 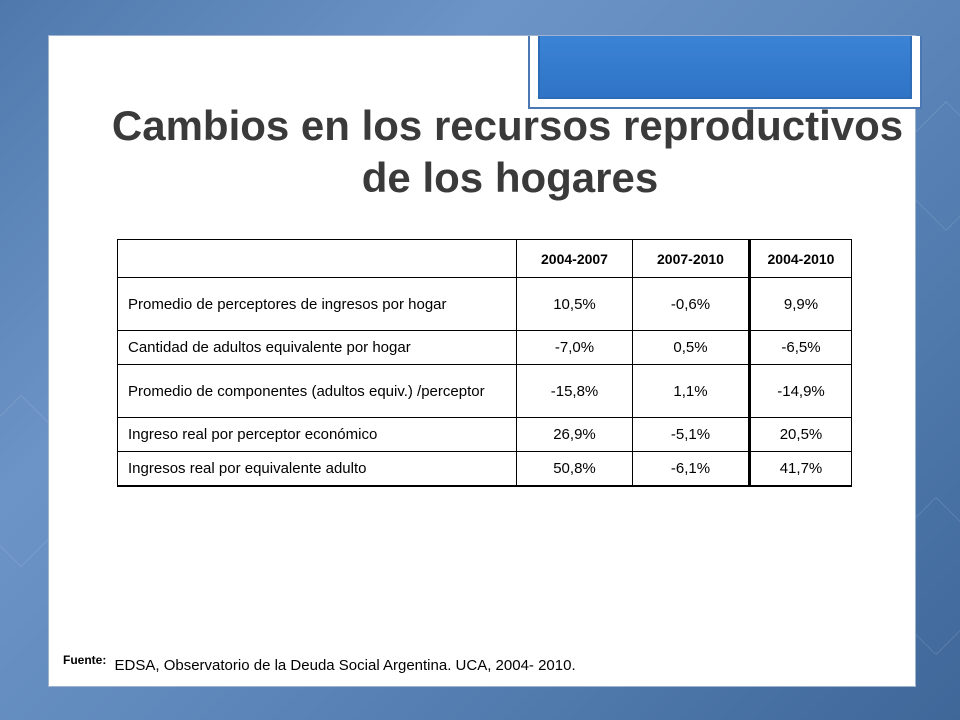 What do you see at coordinates (574, 469) in the screenshot?
I see `row-value: 50,8%` at bounding box center [574, 469].